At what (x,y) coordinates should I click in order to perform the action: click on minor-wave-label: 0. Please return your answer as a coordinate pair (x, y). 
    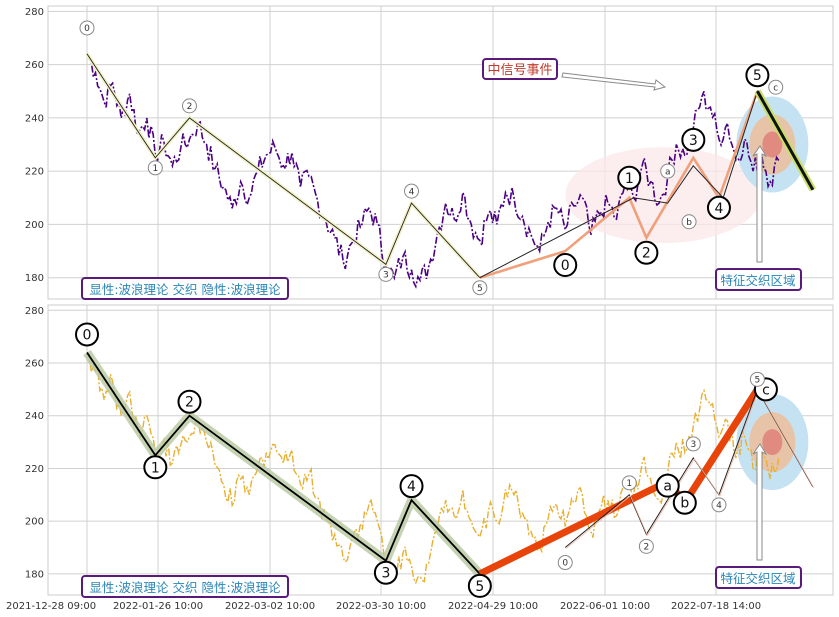
    Looking at the image, I should click on (565, 564).